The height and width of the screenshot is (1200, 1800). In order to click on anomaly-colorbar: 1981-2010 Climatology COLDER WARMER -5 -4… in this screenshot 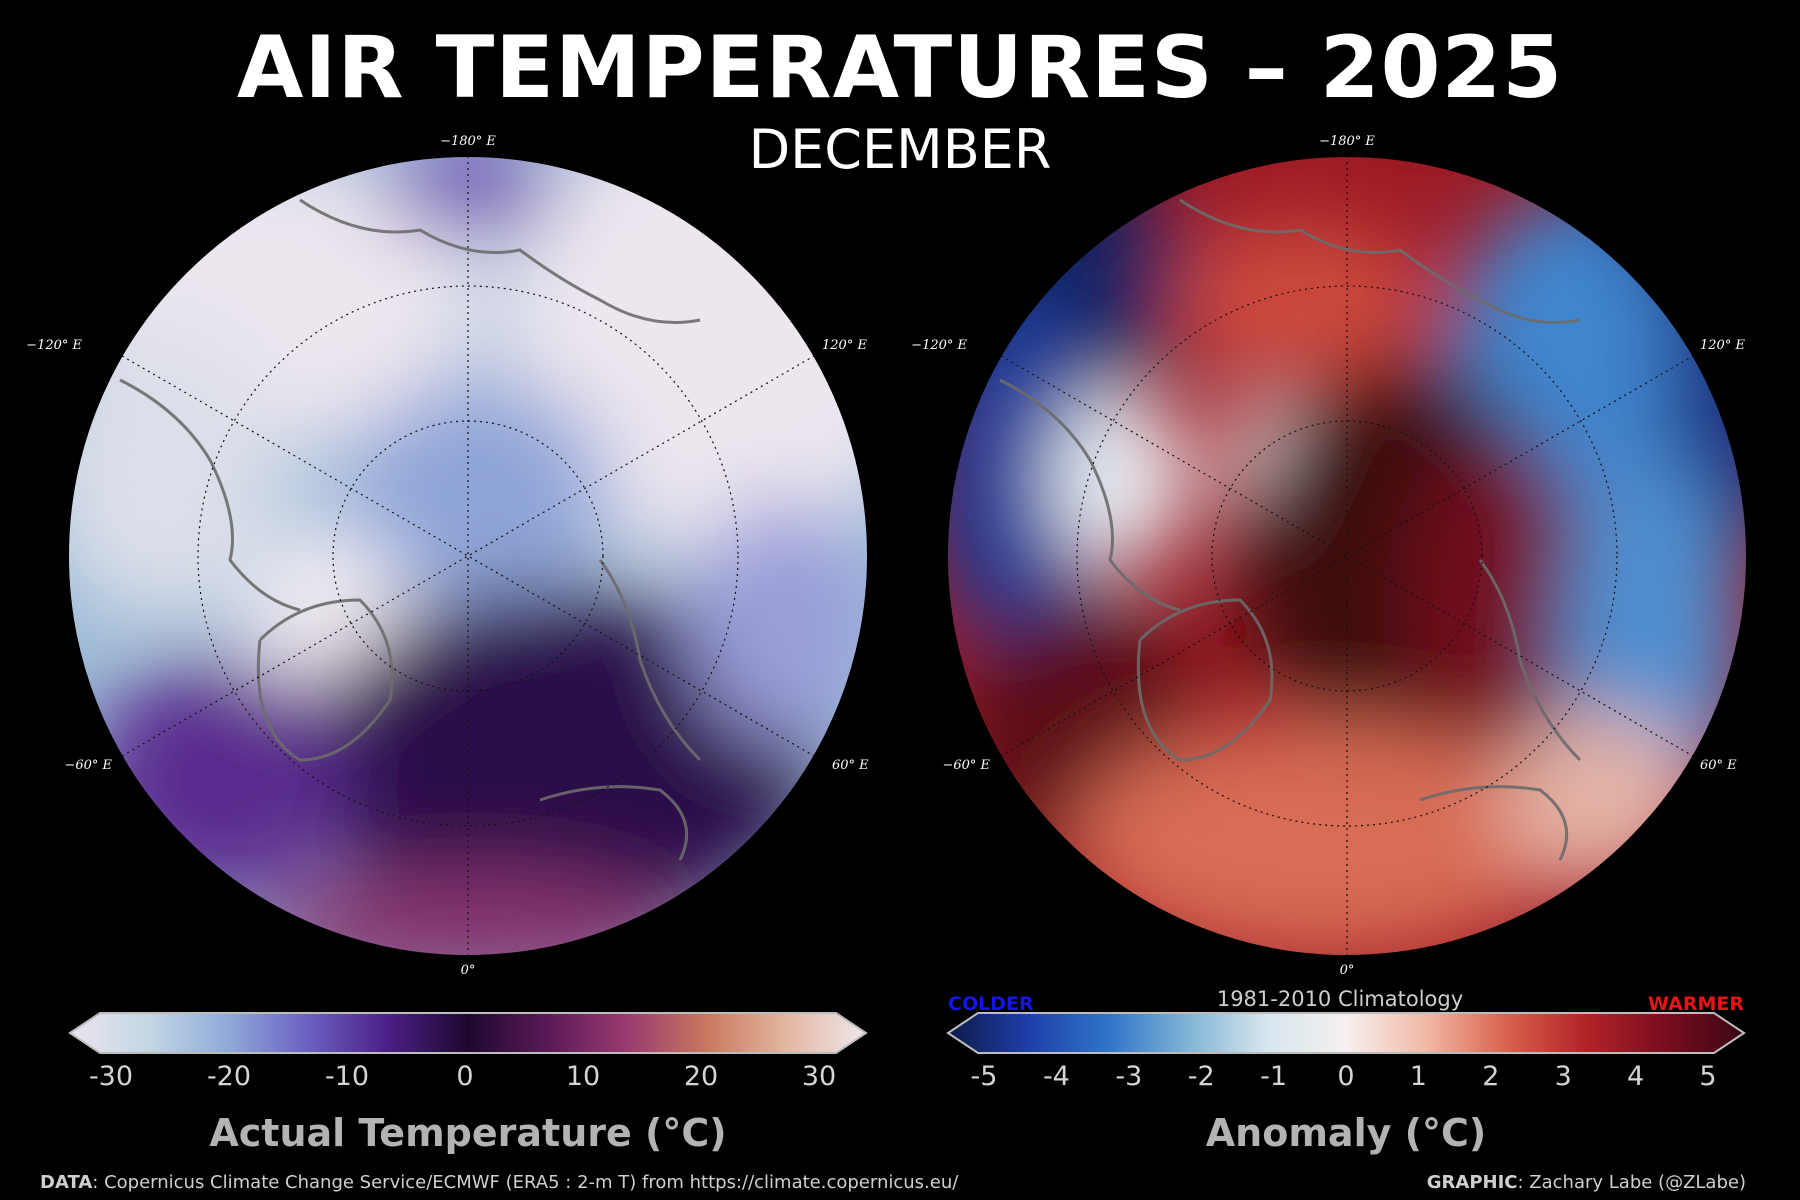, I will do `click(1346, 1071)`.